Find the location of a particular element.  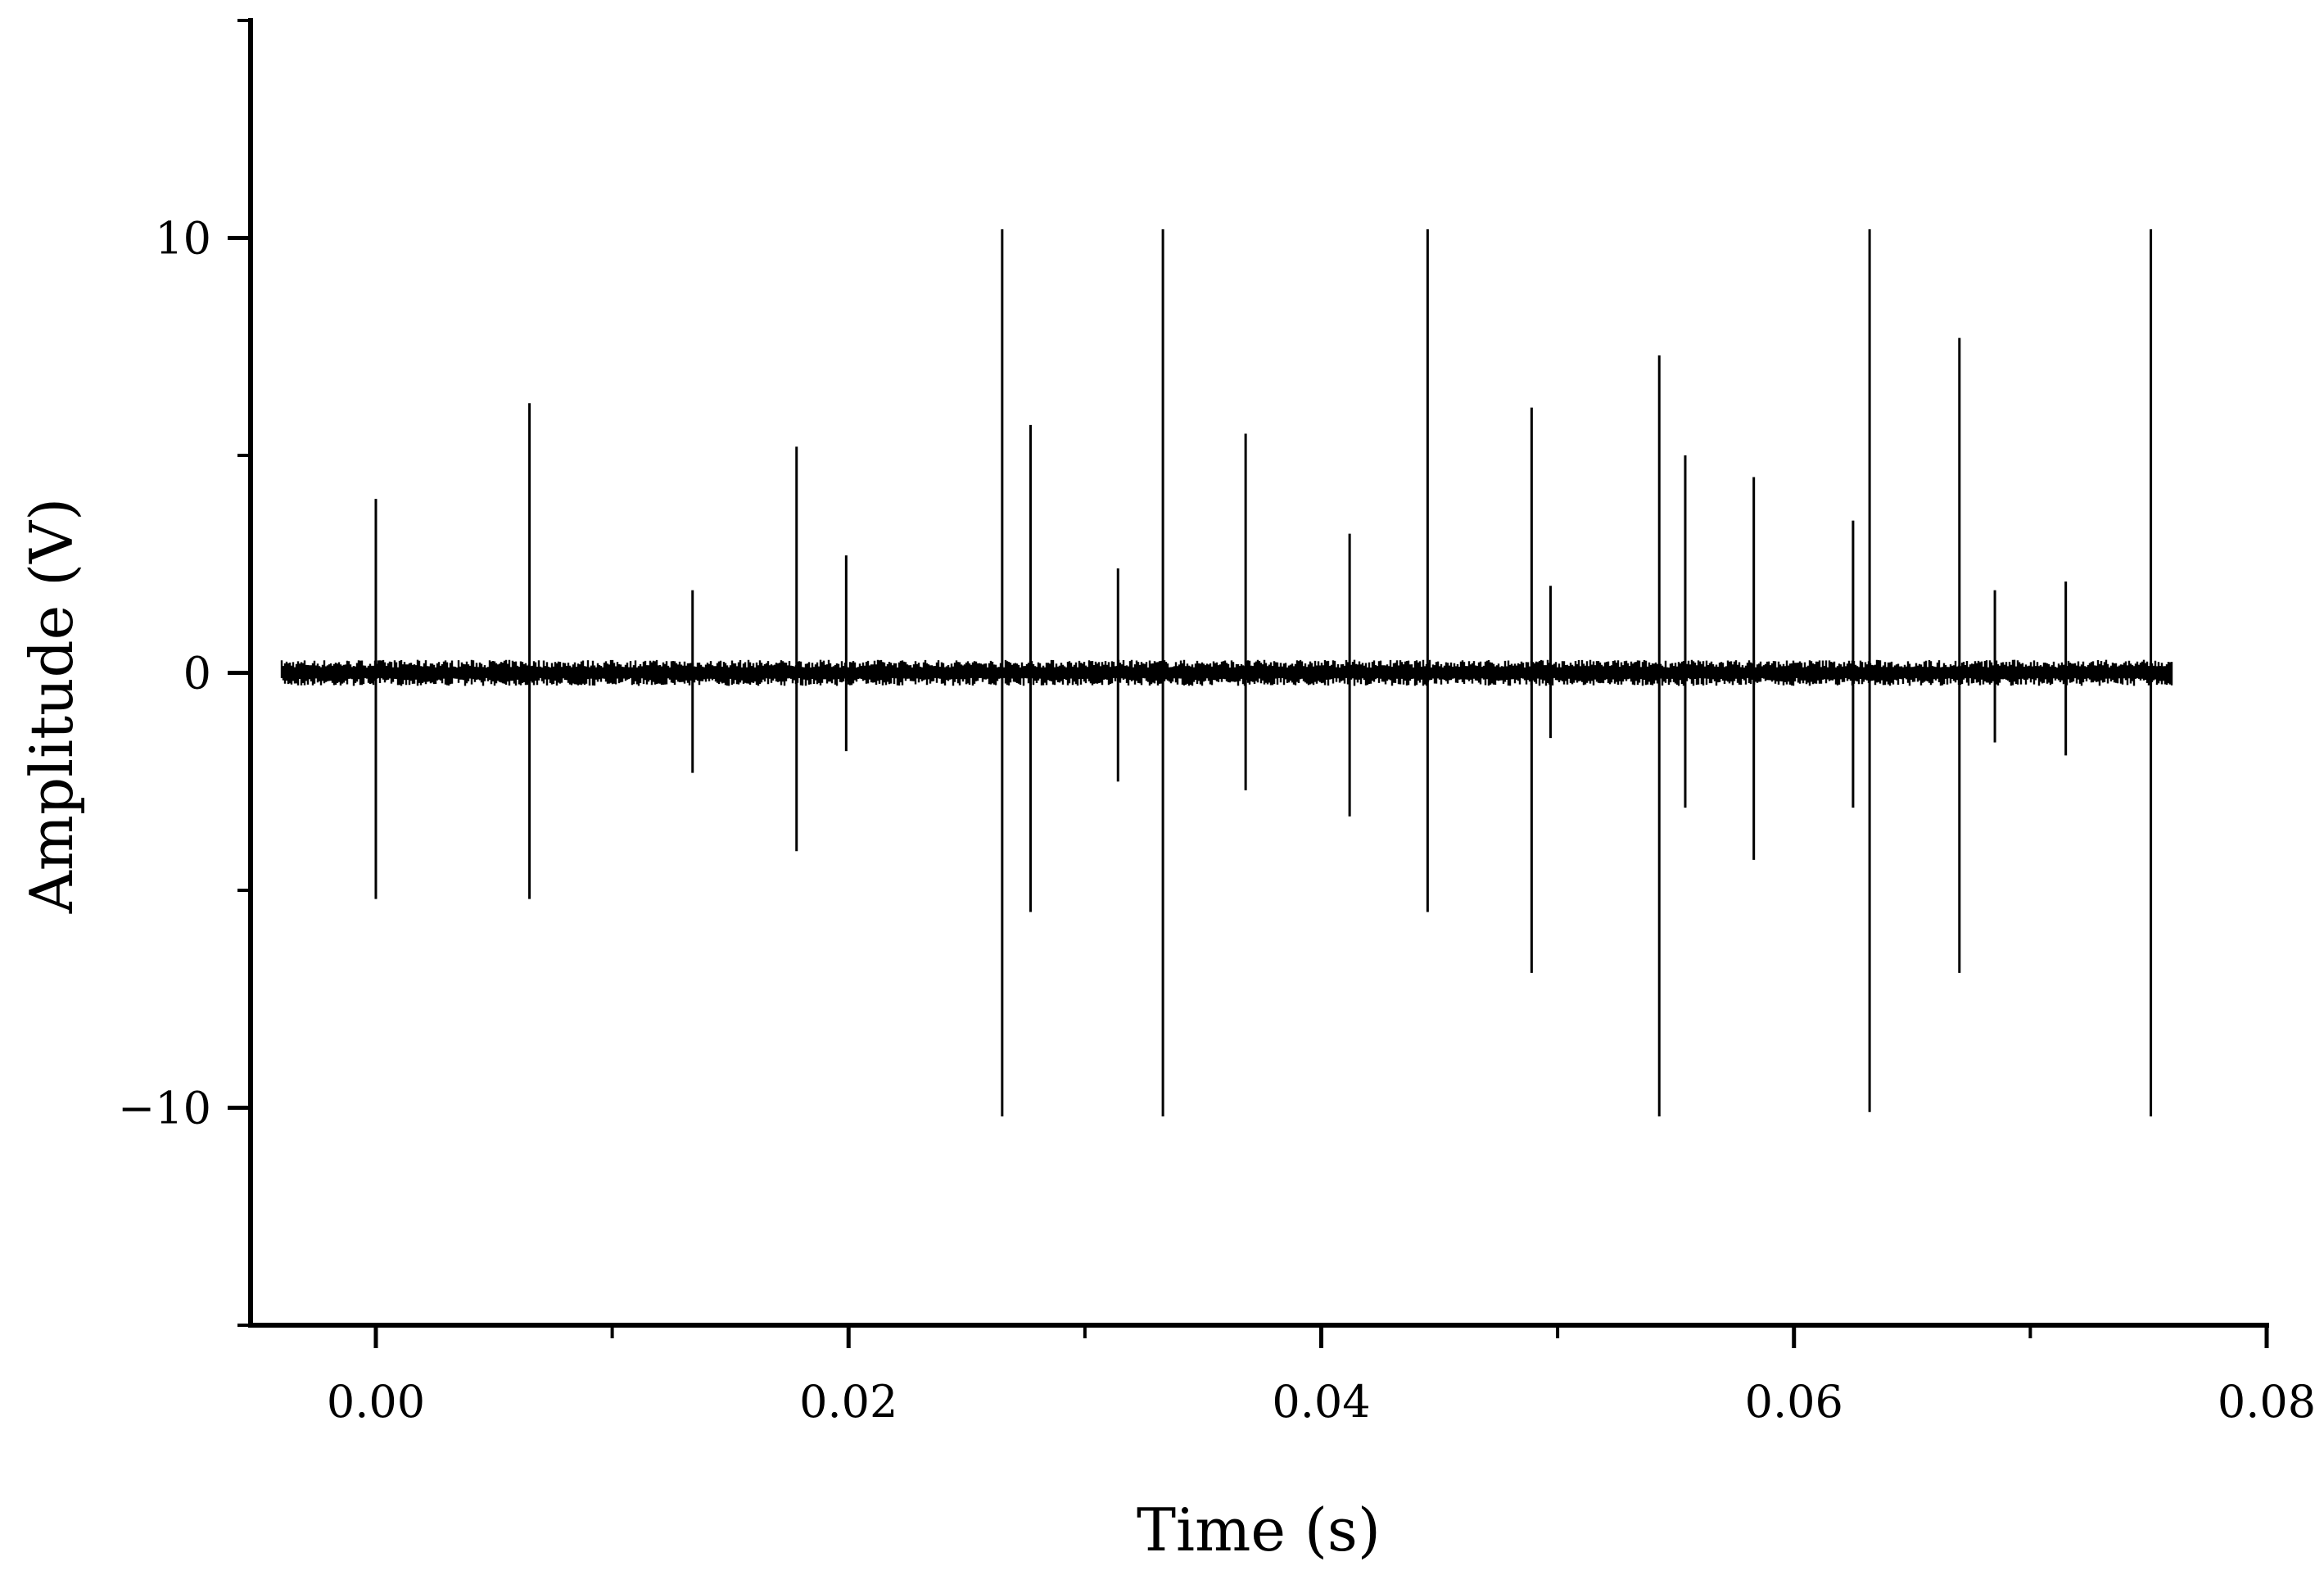

y-tick-label: 10 is located at coordinates (183, 239).